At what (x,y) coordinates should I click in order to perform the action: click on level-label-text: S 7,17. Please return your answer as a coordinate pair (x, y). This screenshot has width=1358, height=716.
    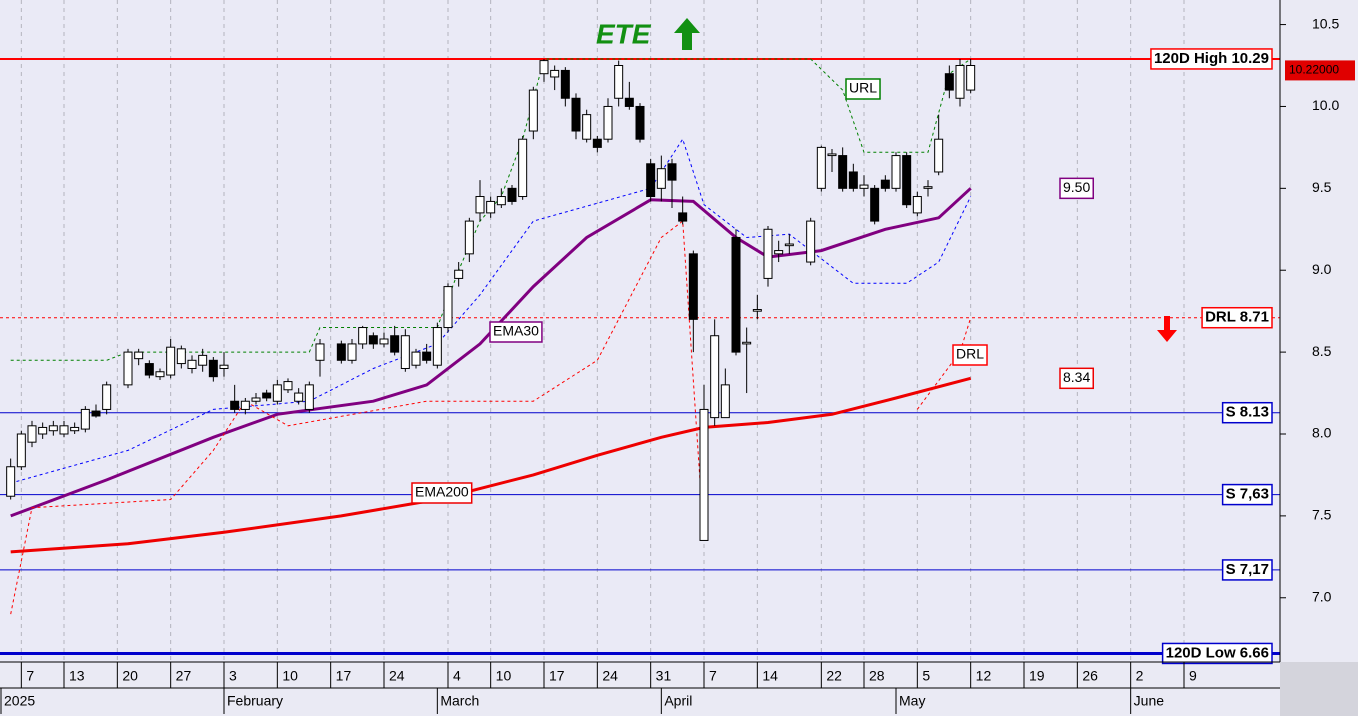
    Looking at the image, I should click on (1247, 569).